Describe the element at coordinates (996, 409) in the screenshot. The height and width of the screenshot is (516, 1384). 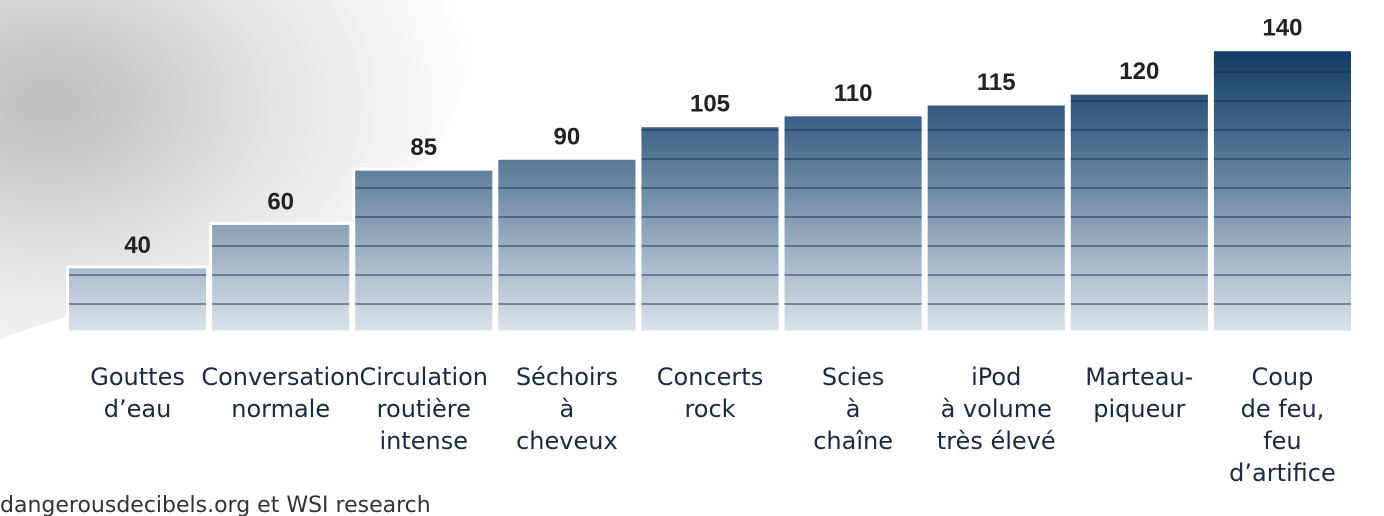
I see `x-tick-label: iPod à volume très élevé` at that location.